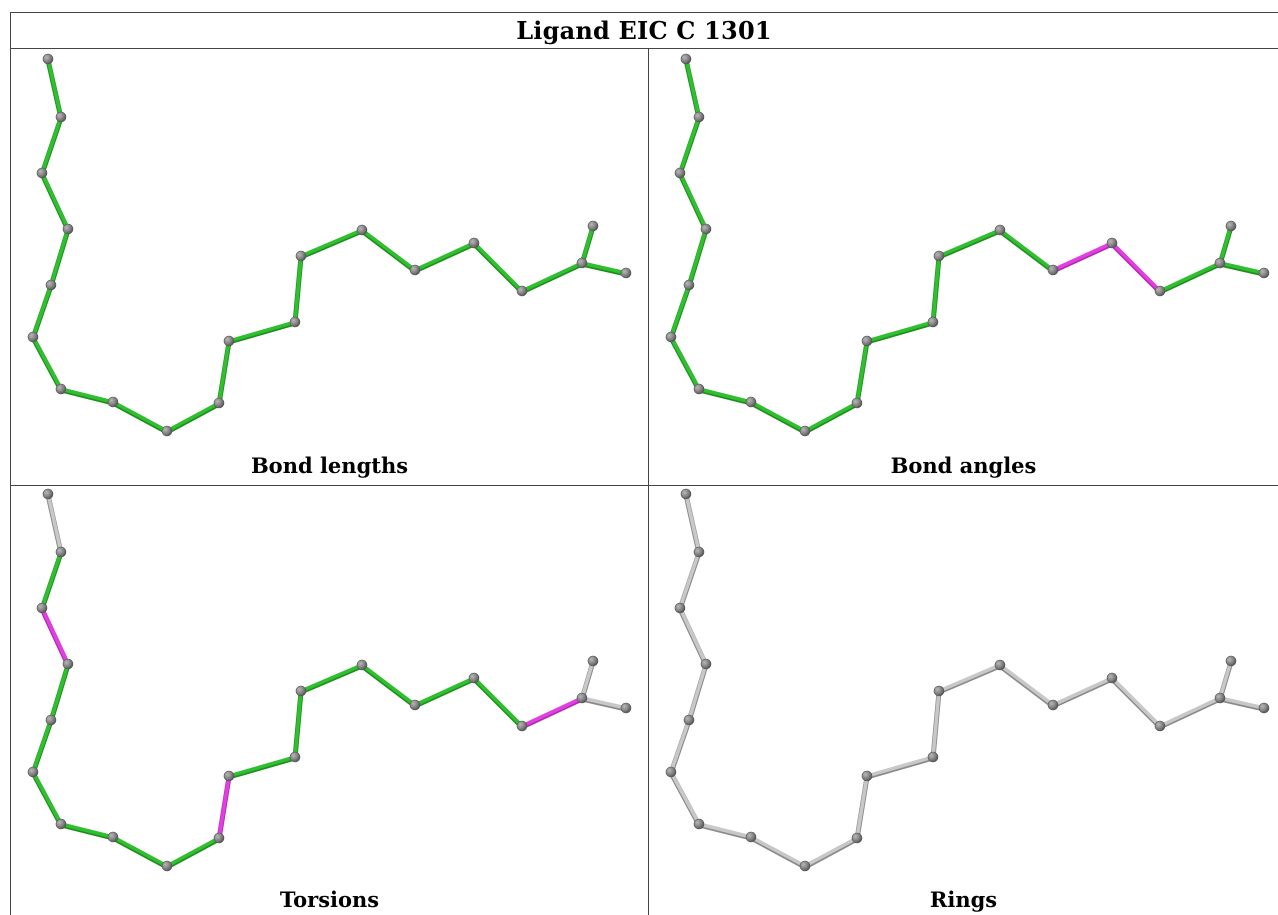  I want to click on ligand-title: Ligand EIC C 1301, so click(644, 30).